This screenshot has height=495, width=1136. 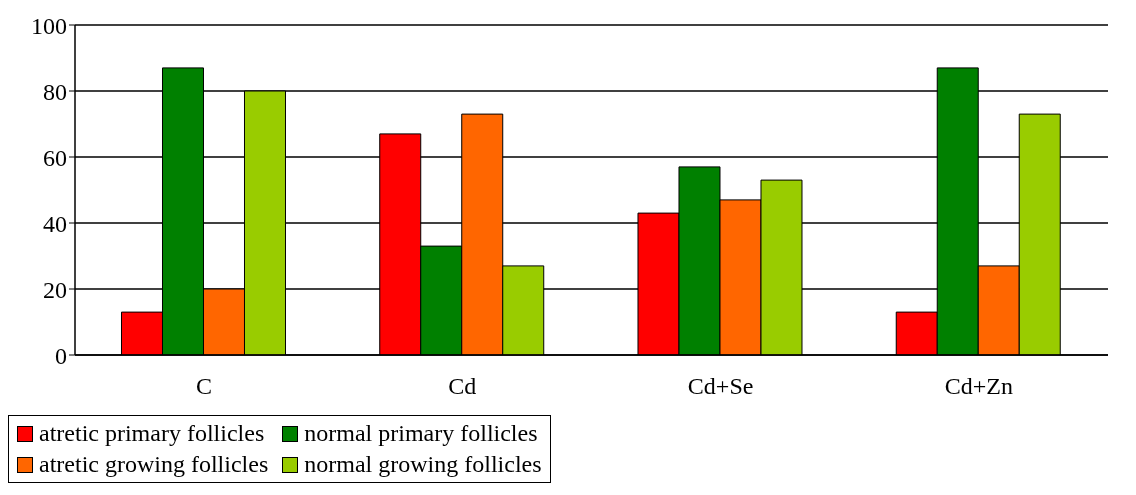 I want to click on y-tick-label: 20, so click(x=55, y=289).